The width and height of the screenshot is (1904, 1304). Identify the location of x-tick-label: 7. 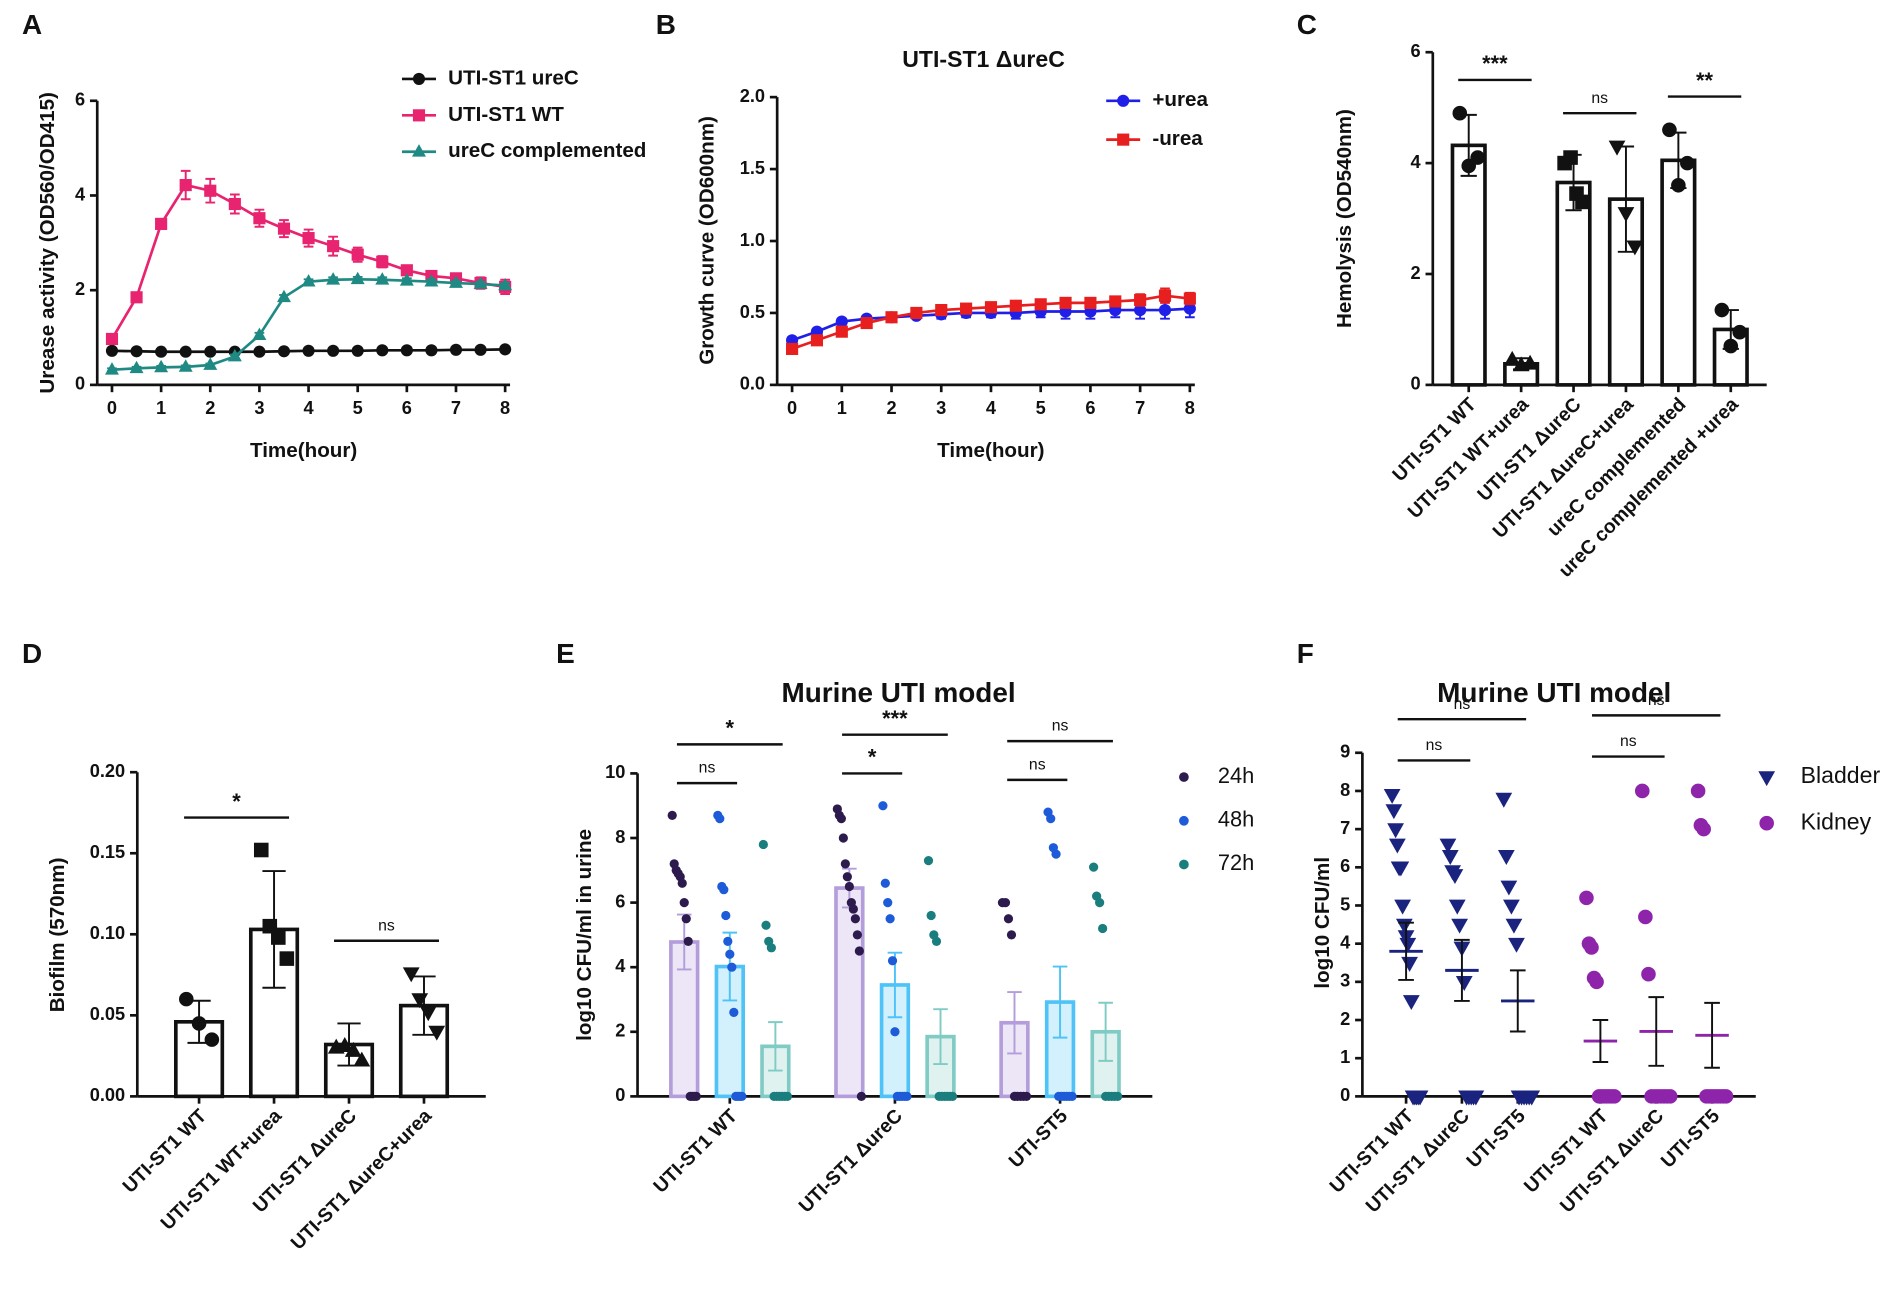
(456, 408).